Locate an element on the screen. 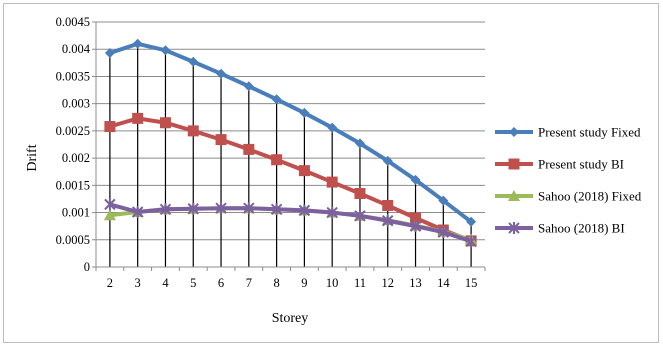  x-tick-label: 12 is located at coordinates (388, 283).